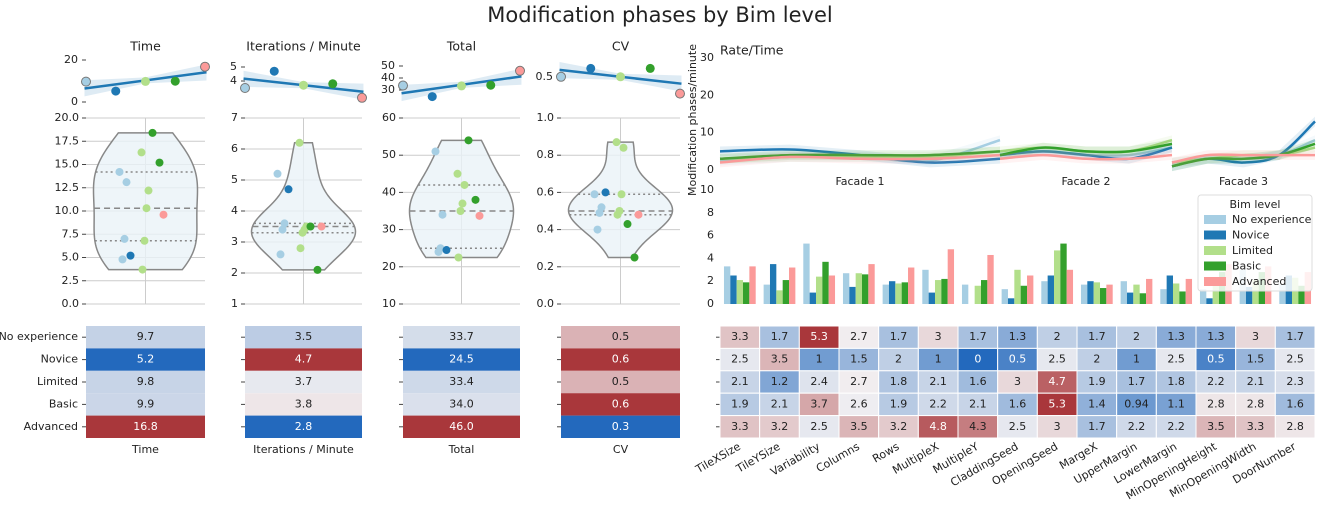 This screenshot has width=1321, height=507. I want to click on cell-label: 3.5, so click(1216, 426).